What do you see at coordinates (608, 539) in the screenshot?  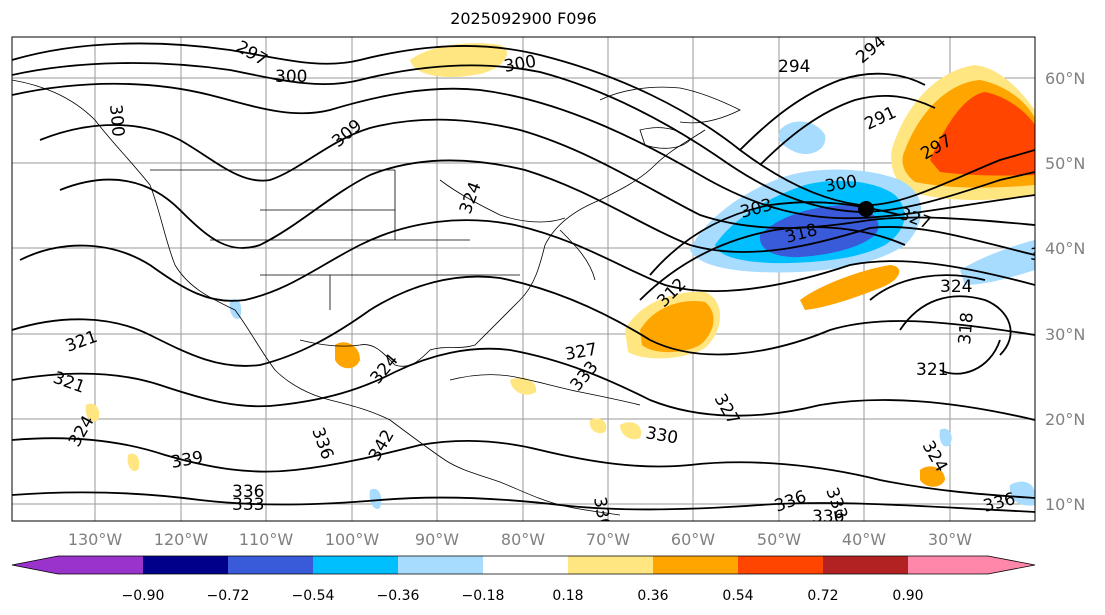 I see `lon-label: 70°W` at bounding box center [608, 539].